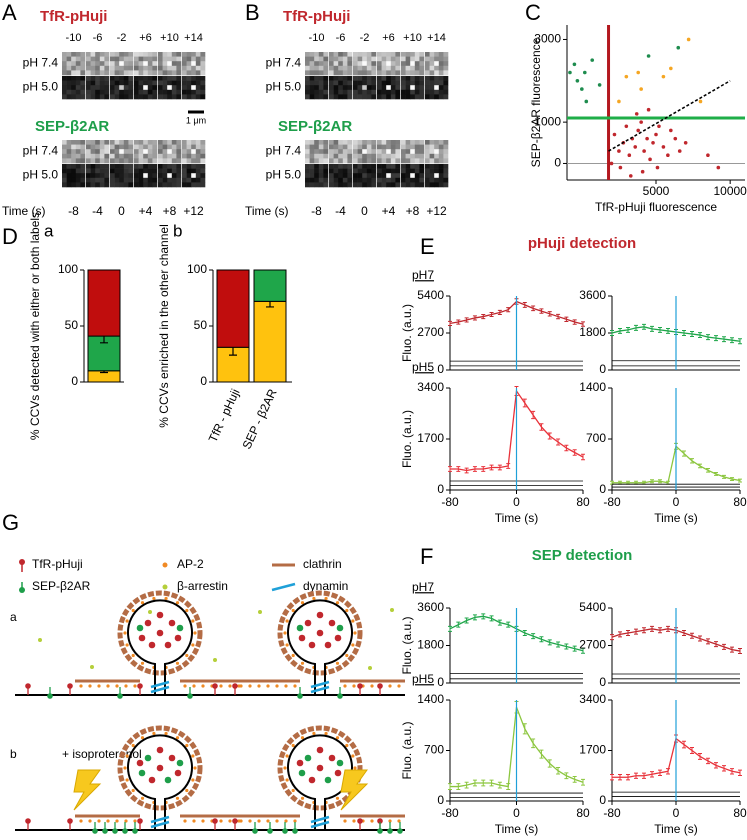  Describe the element at coordinates (10, 236) in the screenshot. I see `panel-label: D` at that location.